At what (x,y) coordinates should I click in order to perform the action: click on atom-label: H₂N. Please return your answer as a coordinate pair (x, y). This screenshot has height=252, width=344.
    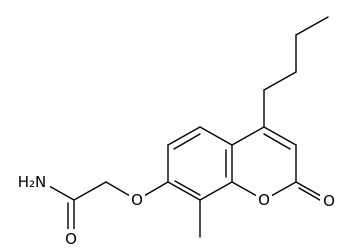
    Looking at the image, I should click on (32, 182).